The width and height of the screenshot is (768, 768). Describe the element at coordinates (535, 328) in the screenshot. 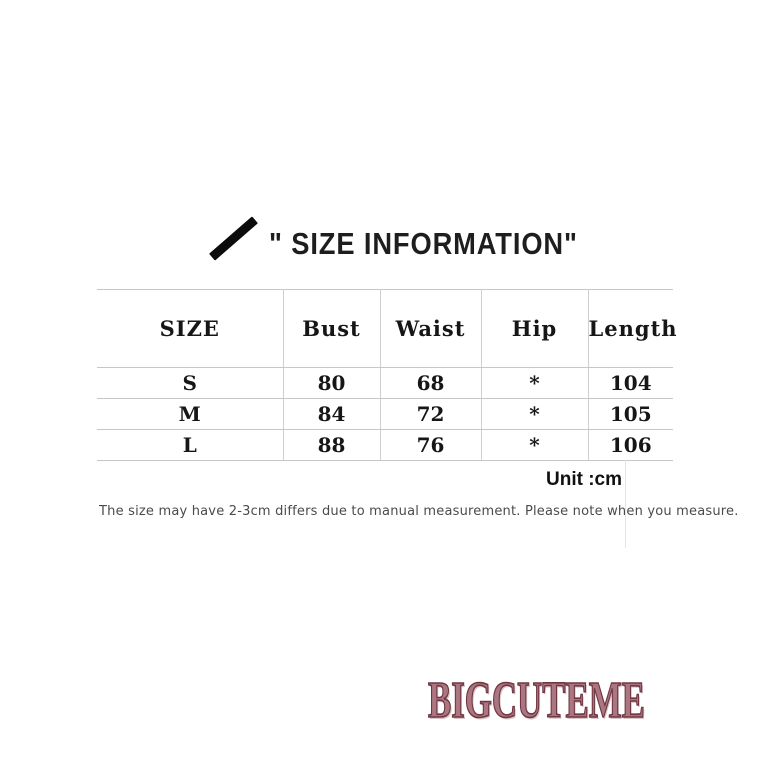

I see `column-header-hip: Hip` at that location.